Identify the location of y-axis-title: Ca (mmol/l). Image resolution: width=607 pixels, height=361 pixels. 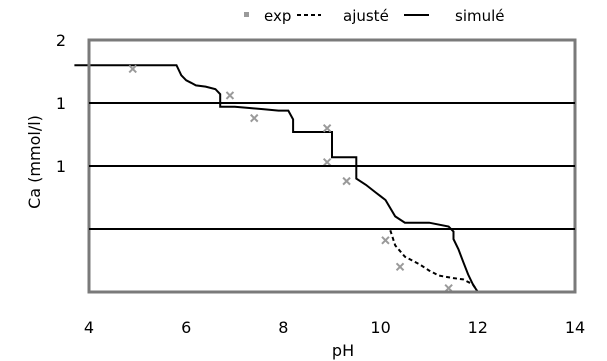
(34, 162).